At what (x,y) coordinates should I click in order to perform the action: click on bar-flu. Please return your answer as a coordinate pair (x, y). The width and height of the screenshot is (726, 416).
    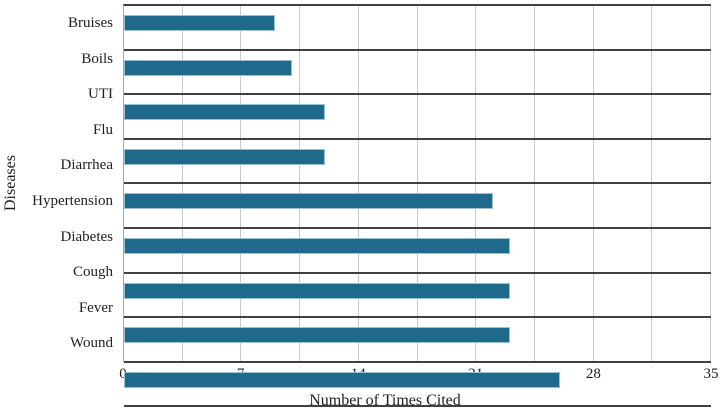
    Looking at the image, I should click on (225, 156).